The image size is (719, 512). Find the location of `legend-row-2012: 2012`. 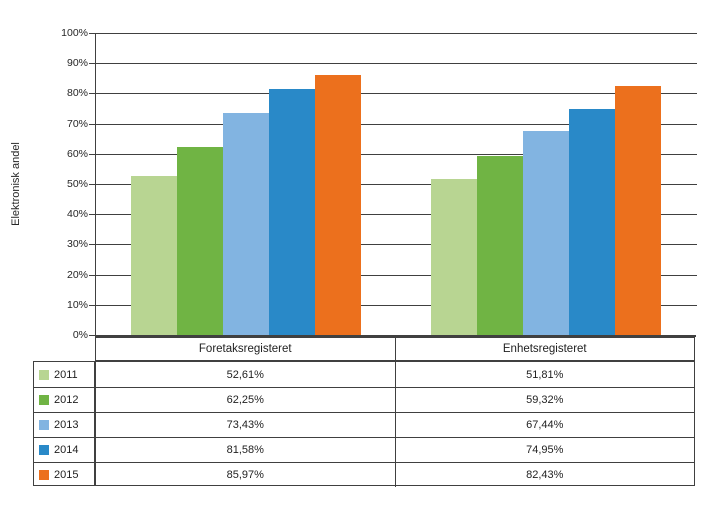

legend-row-2012: 2012 is located at coordinates (64, 399).